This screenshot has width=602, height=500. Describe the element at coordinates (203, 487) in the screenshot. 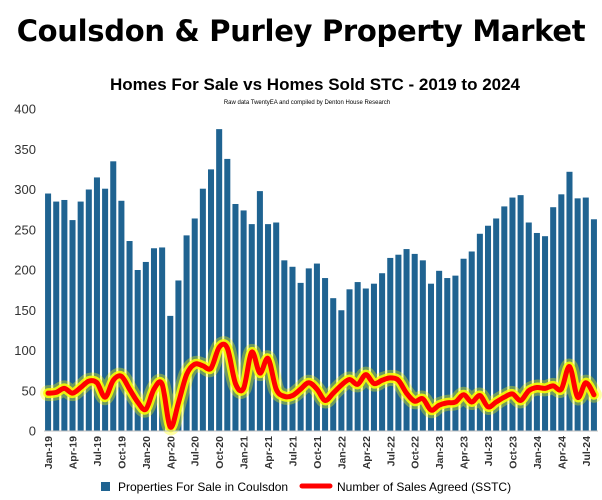

I see `legend-label-bars: Properties For Sale in Coulsdon` at that location.